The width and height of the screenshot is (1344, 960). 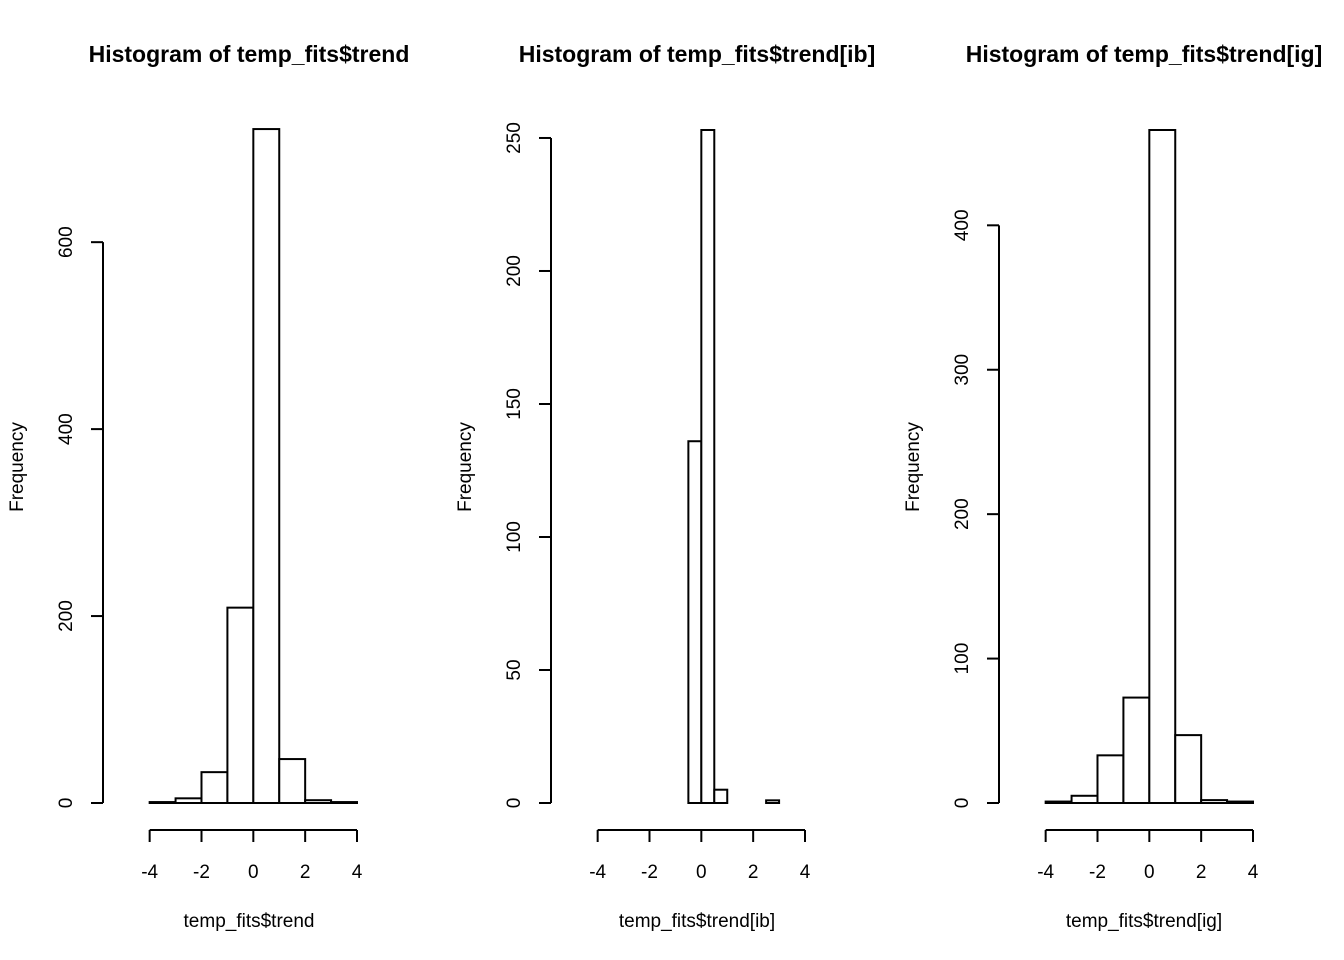 What do you see at coordinates (697, 54) in the screenshot?
I see `chart-title: Histogram of temp_fits$trend[ib]` at bounding box center [697, 54].